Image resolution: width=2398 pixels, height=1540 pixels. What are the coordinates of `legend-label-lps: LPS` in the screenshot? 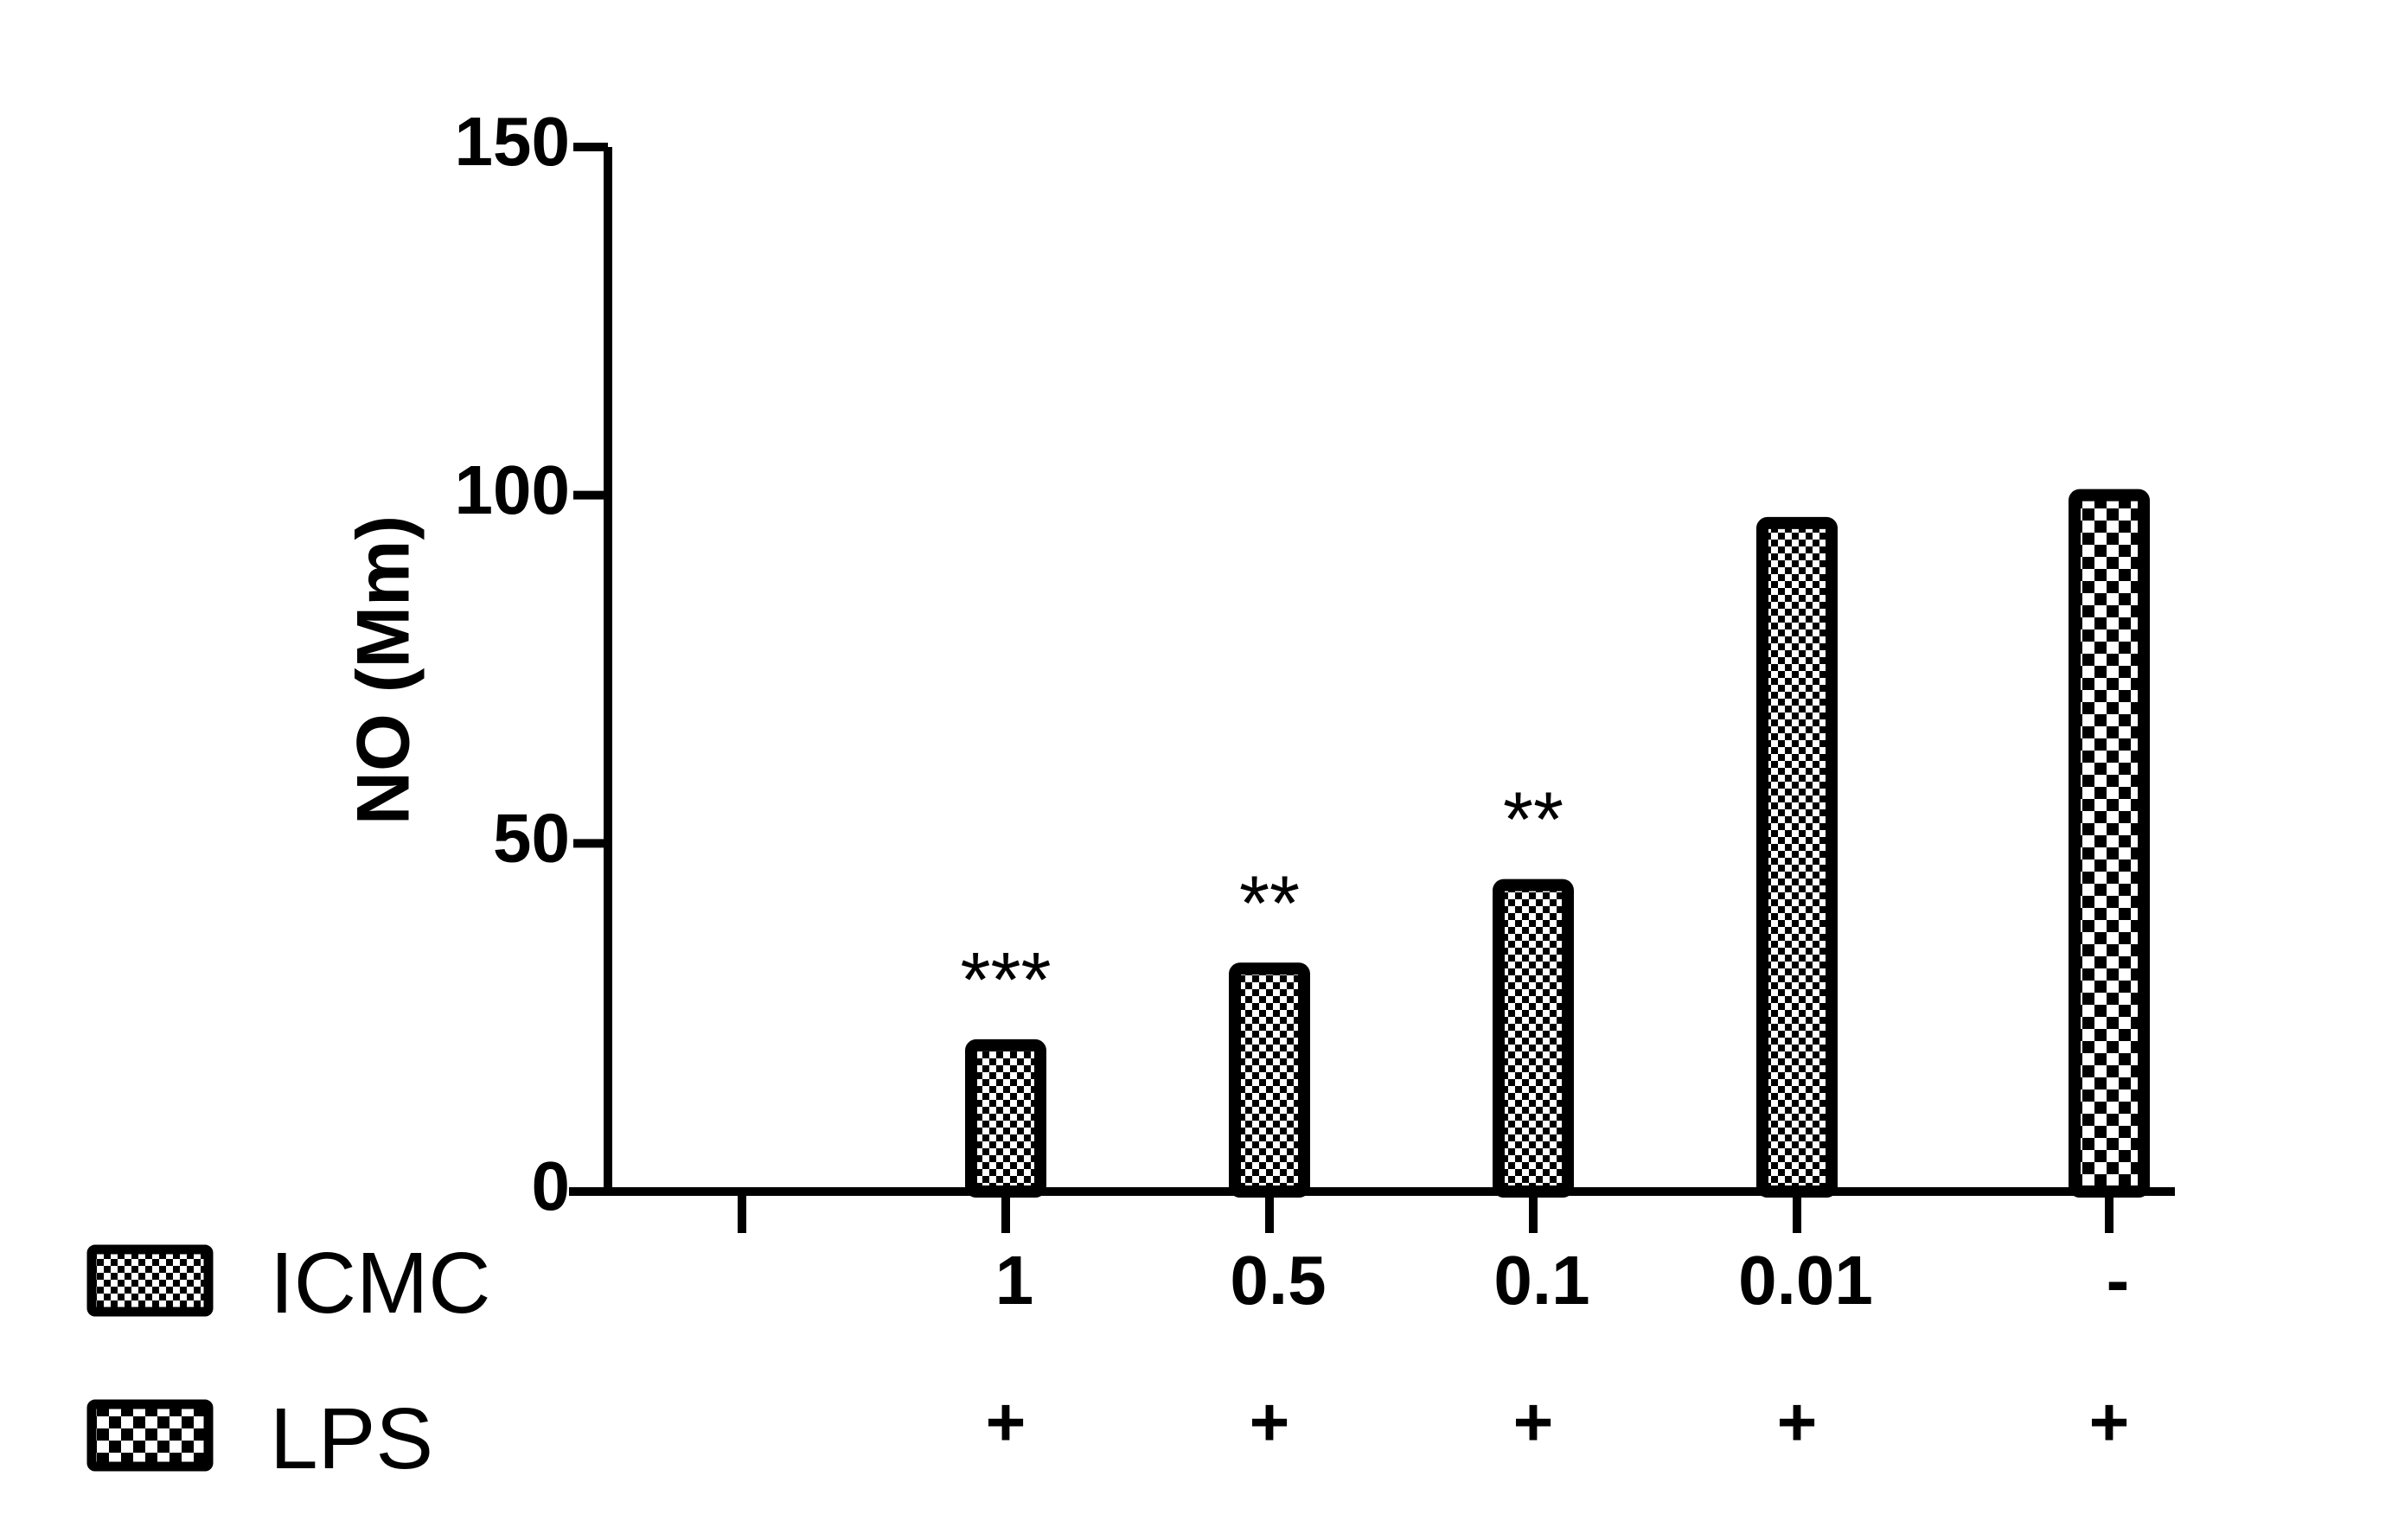 It's located at (351, 1438).